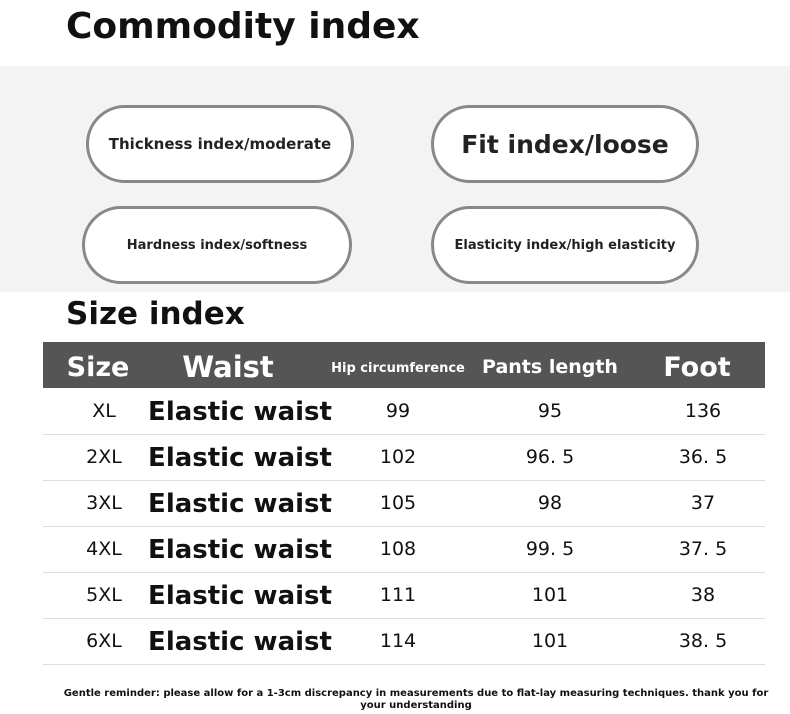  What do you see at coordinates (104, 549) in the screenshot?
I see `table-cell: 4XL` at bounding box center [104, 549].